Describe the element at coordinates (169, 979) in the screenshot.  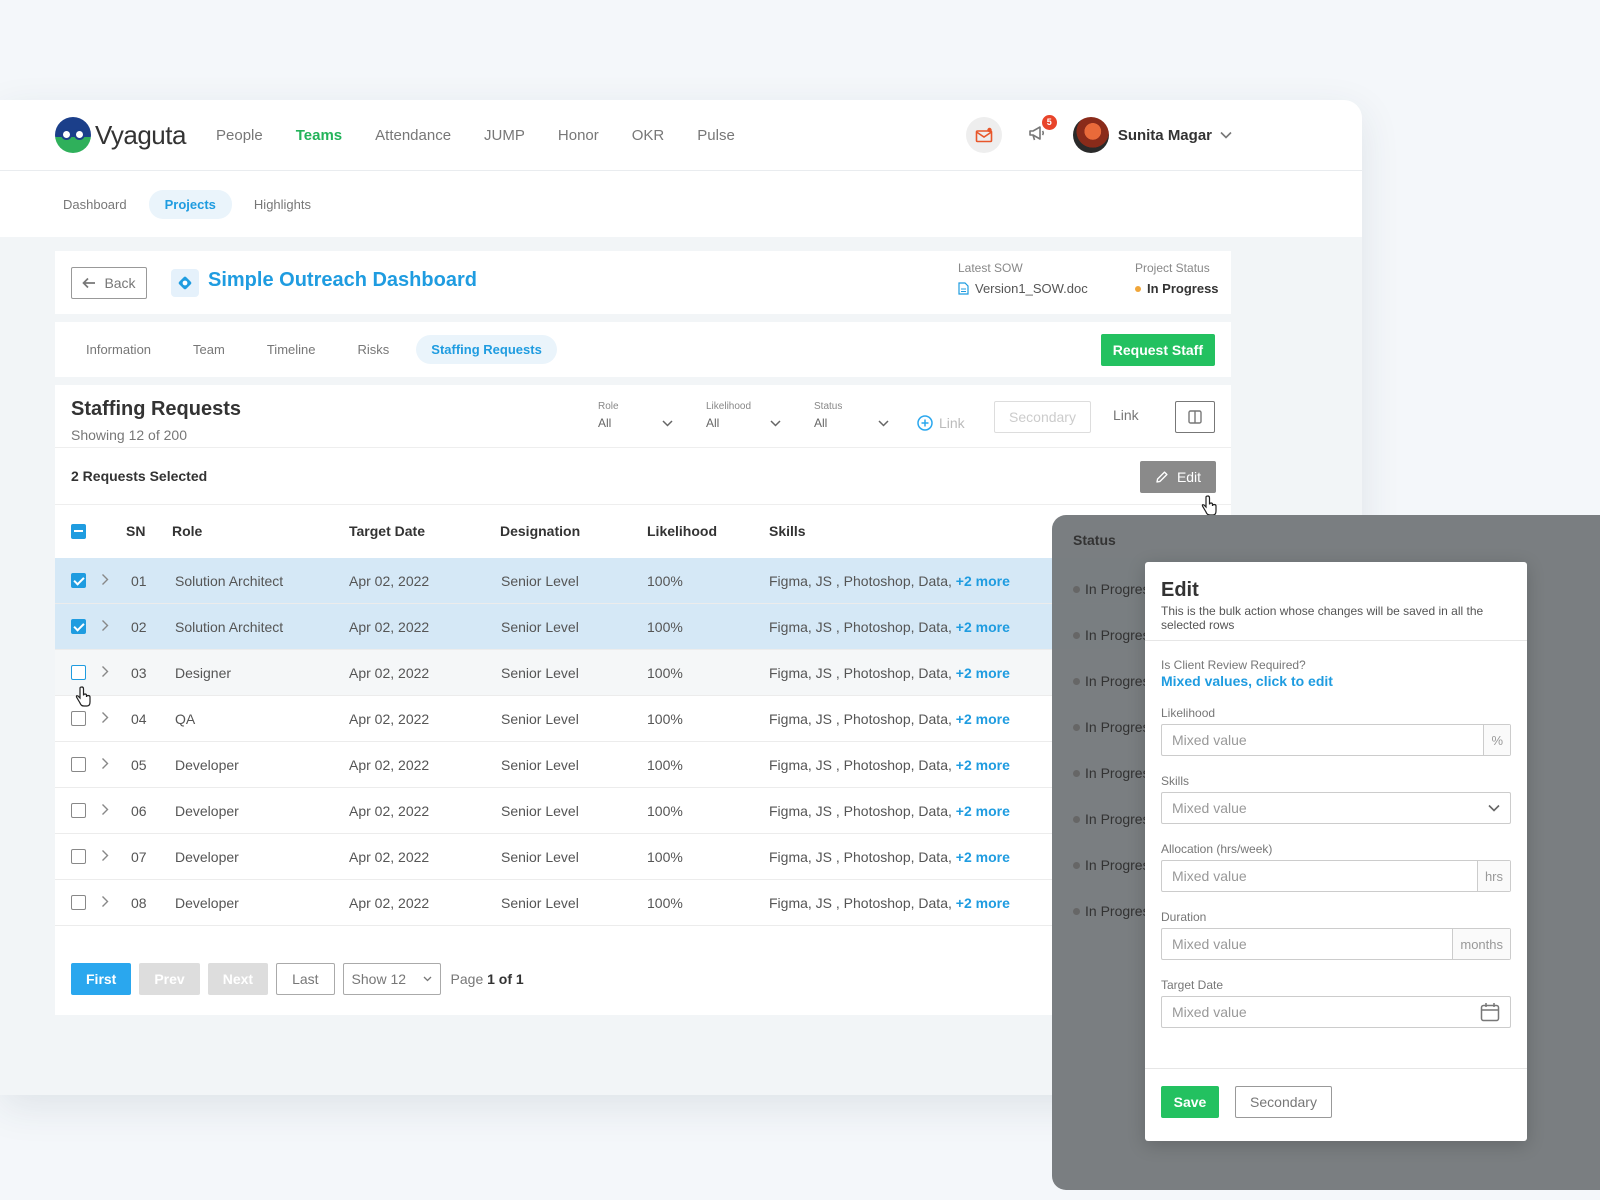
I see `prev-page-button: Prev` at that location.